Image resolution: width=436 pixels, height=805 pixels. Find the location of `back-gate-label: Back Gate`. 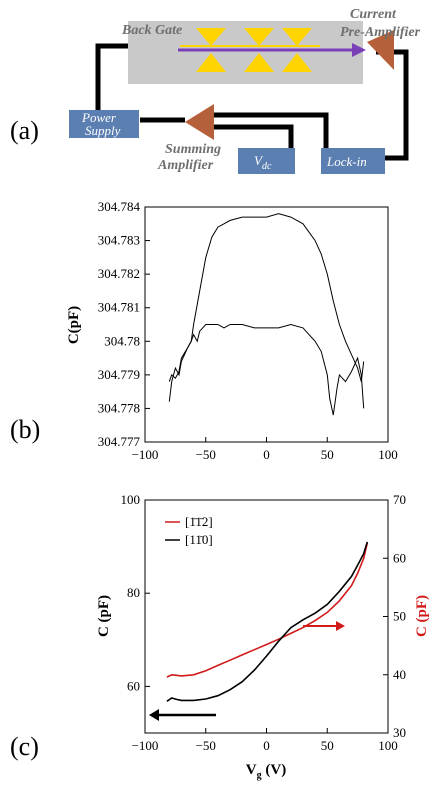

back-gate-label: Back Gate is located at coordinates (151, 30).